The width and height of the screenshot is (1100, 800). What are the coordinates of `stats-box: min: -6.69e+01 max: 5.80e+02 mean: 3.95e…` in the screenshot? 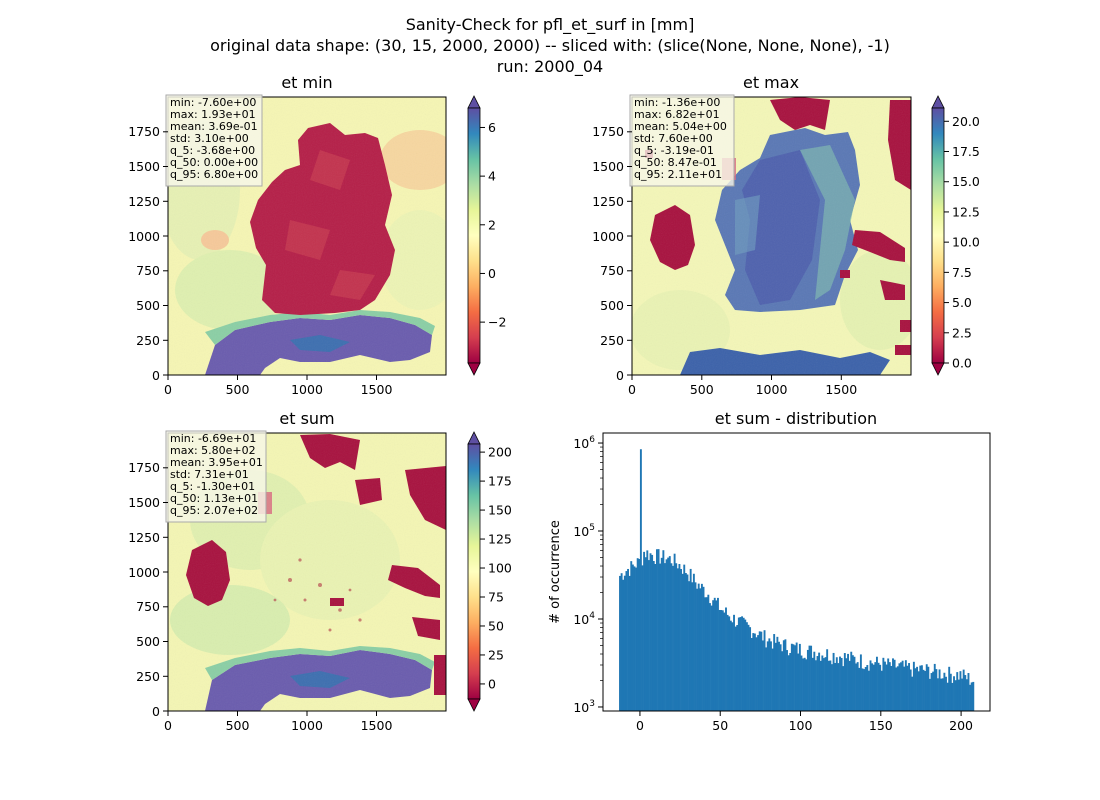 It's located at (216, 476).